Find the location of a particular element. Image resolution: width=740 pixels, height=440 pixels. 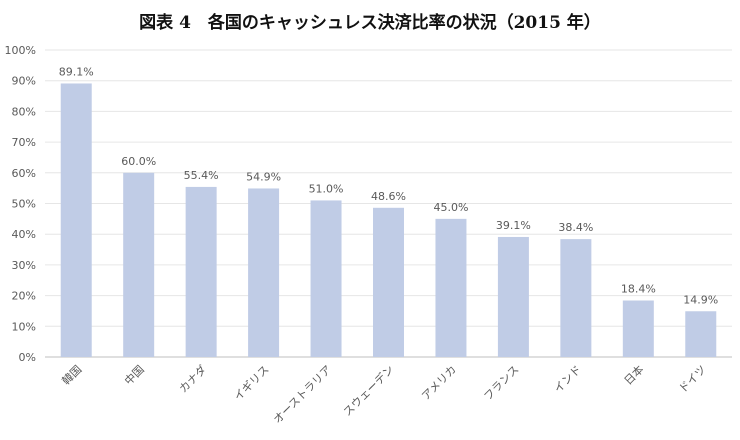

category-label: カナダ is located at coordinates (192, 378).